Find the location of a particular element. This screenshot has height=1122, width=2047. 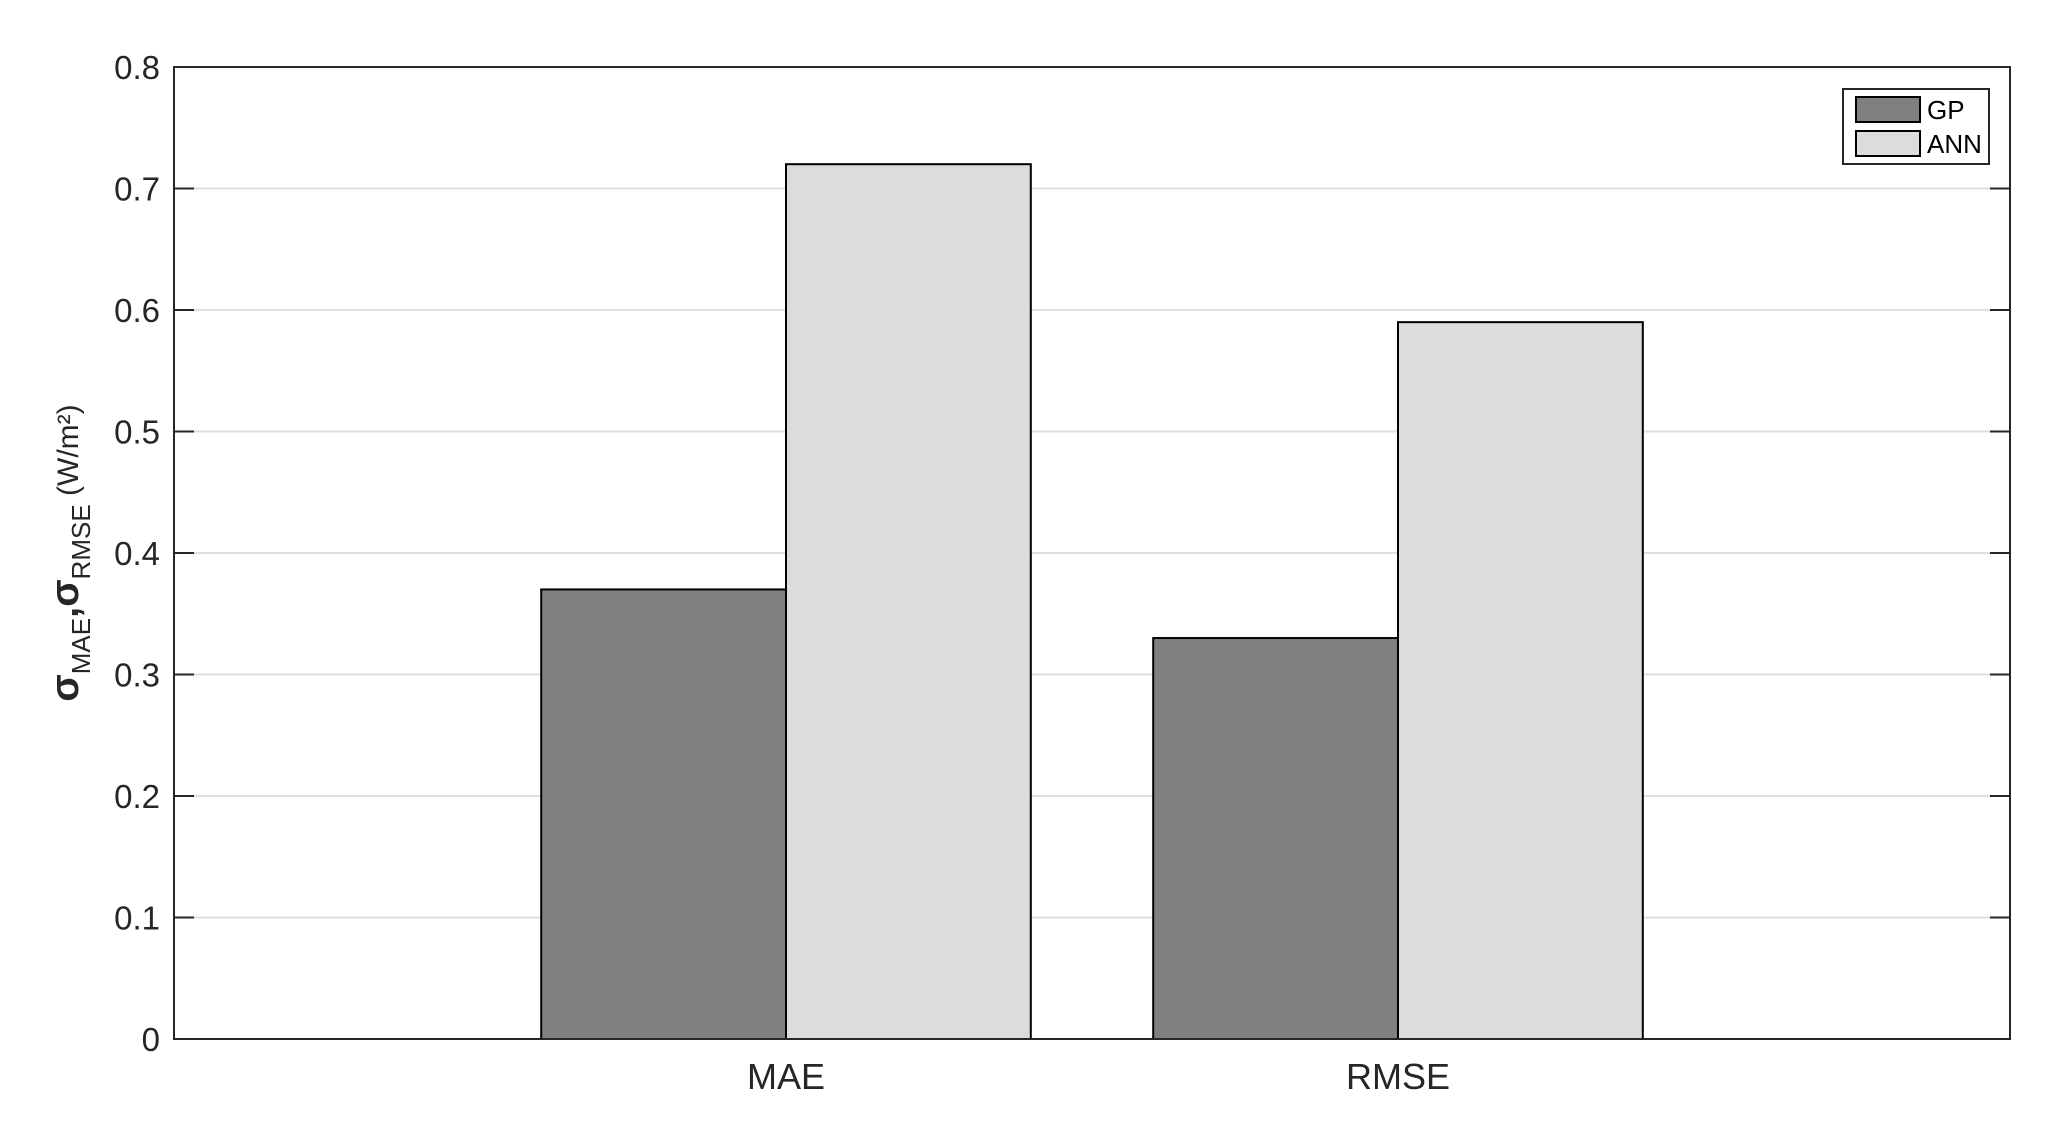

x-ticks: MAE RMSE is located at coordinates (1098, 1076).